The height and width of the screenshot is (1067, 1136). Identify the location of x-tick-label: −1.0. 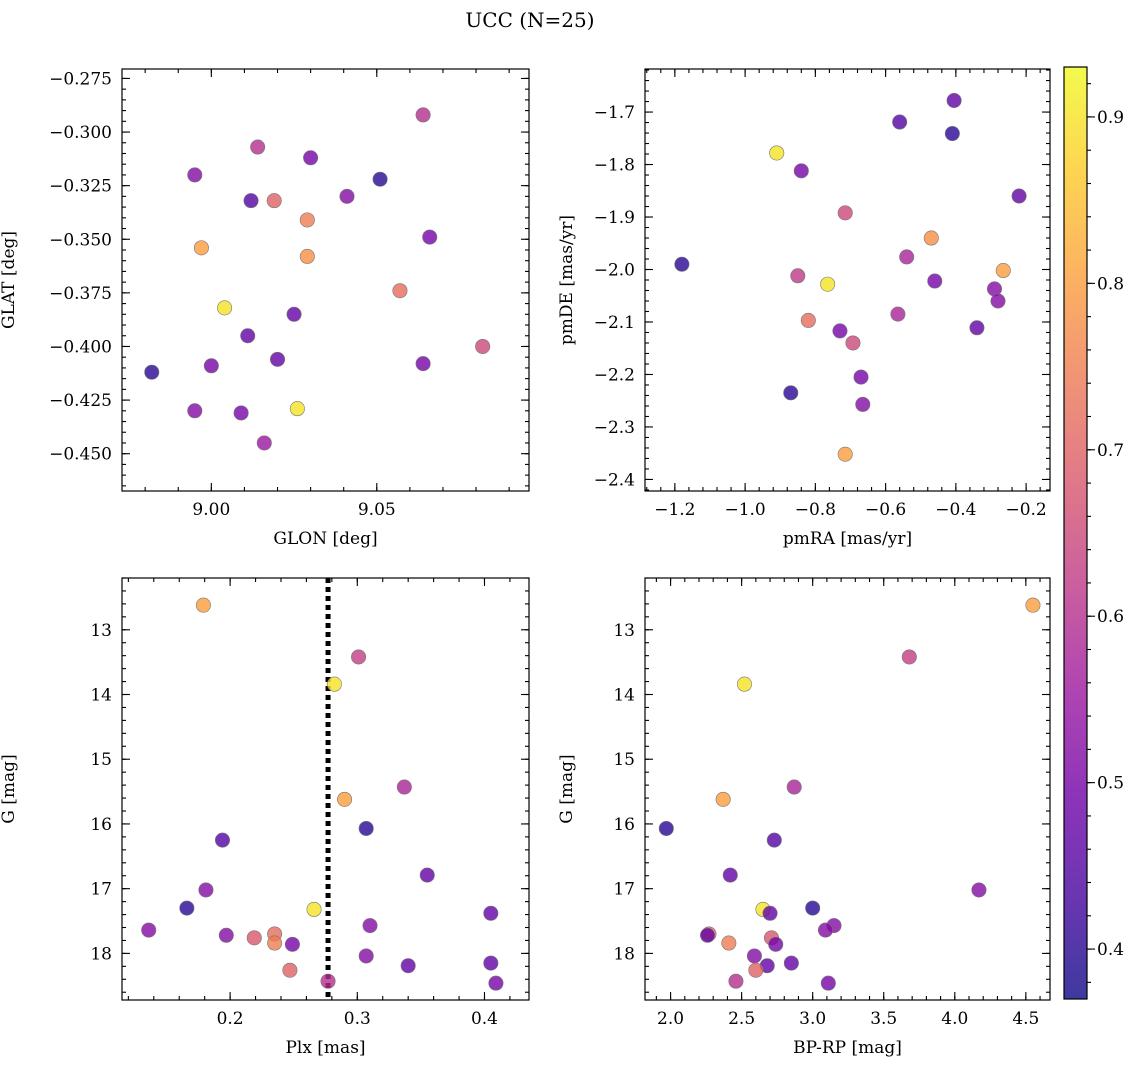
(744, 510).